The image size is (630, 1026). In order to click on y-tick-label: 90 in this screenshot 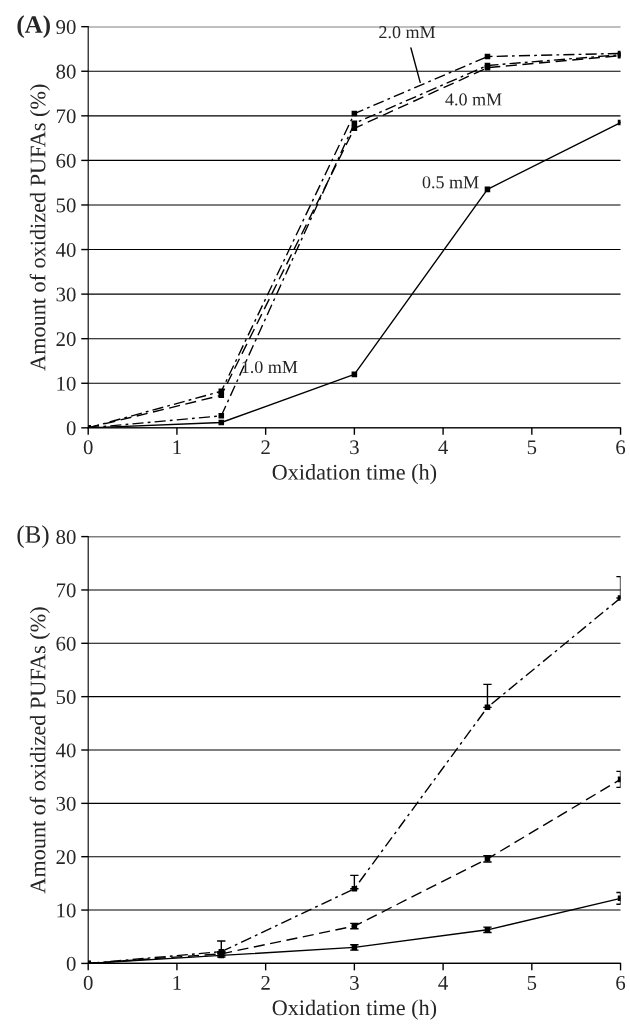, I will do `click(66, 27)`.